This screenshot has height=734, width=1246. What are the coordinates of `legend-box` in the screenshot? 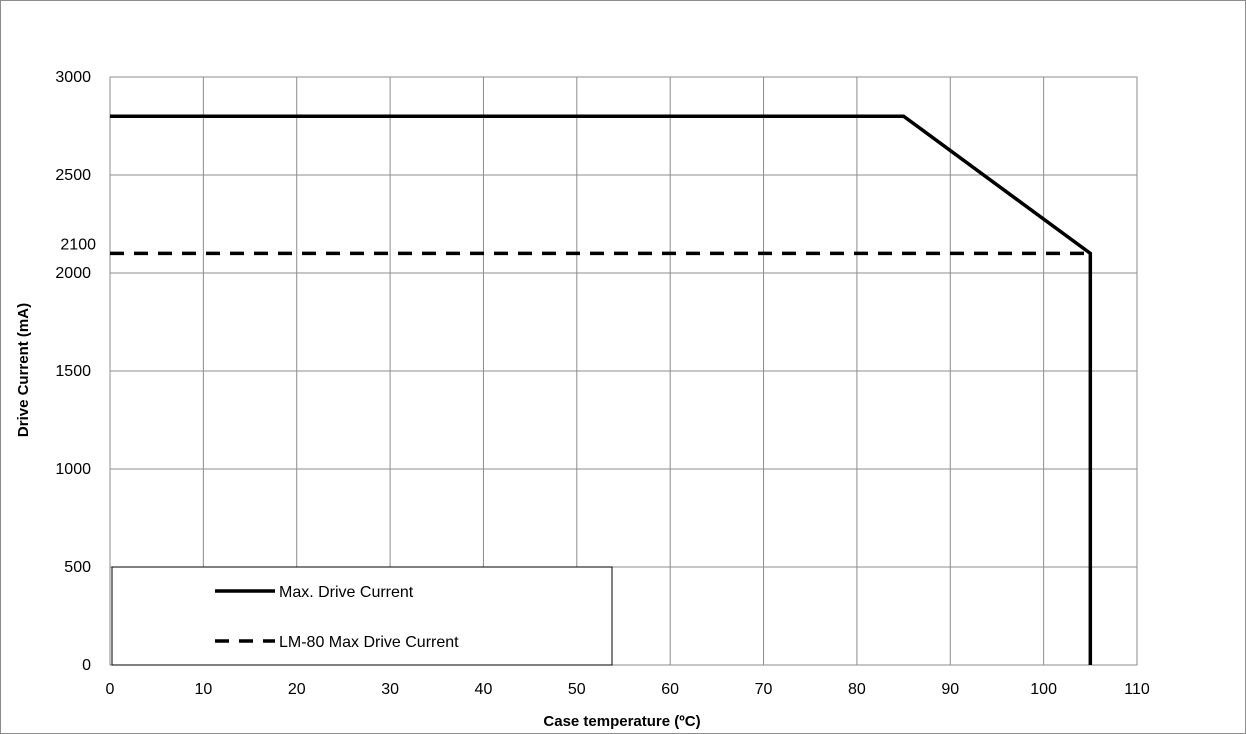 It's located at (362, 616).